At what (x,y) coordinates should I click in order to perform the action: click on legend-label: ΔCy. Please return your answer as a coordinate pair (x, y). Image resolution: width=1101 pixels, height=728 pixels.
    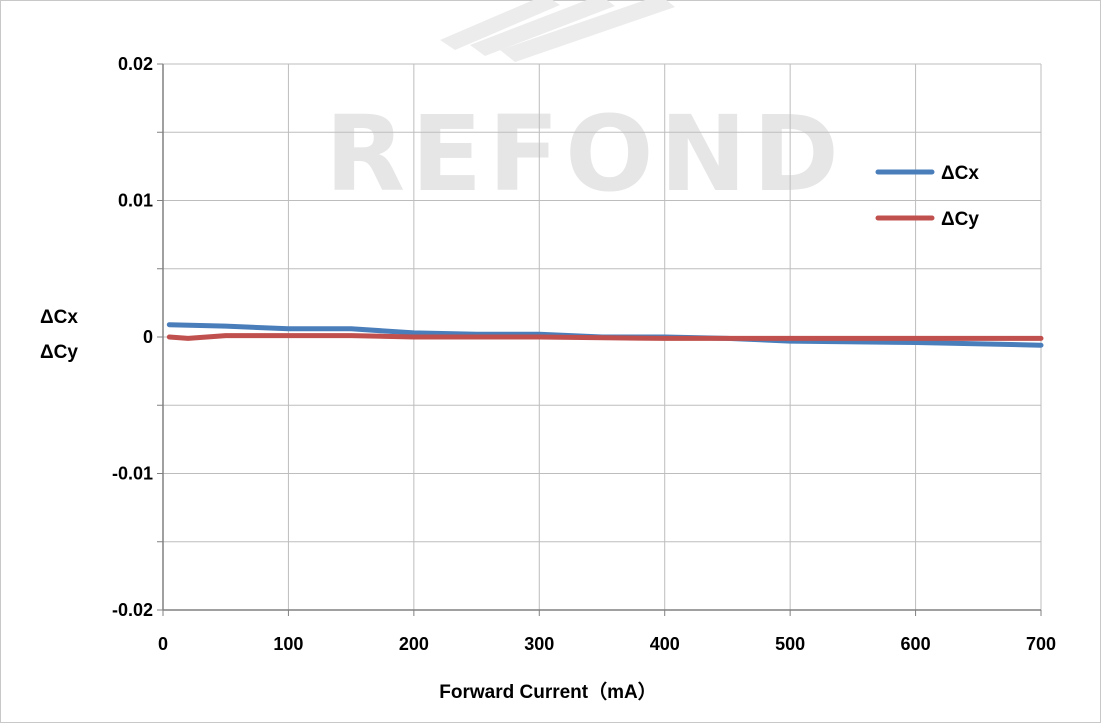
    Looking at the image, I should click on (960, 219).